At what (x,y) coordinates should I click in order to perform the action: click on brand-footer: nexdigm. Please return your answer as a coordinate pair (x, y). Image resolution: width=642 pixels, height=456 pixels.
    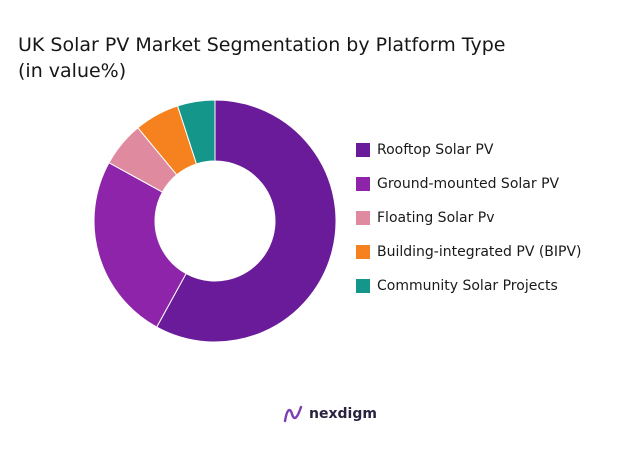
    Looking at the image, I should click on (329, 414).